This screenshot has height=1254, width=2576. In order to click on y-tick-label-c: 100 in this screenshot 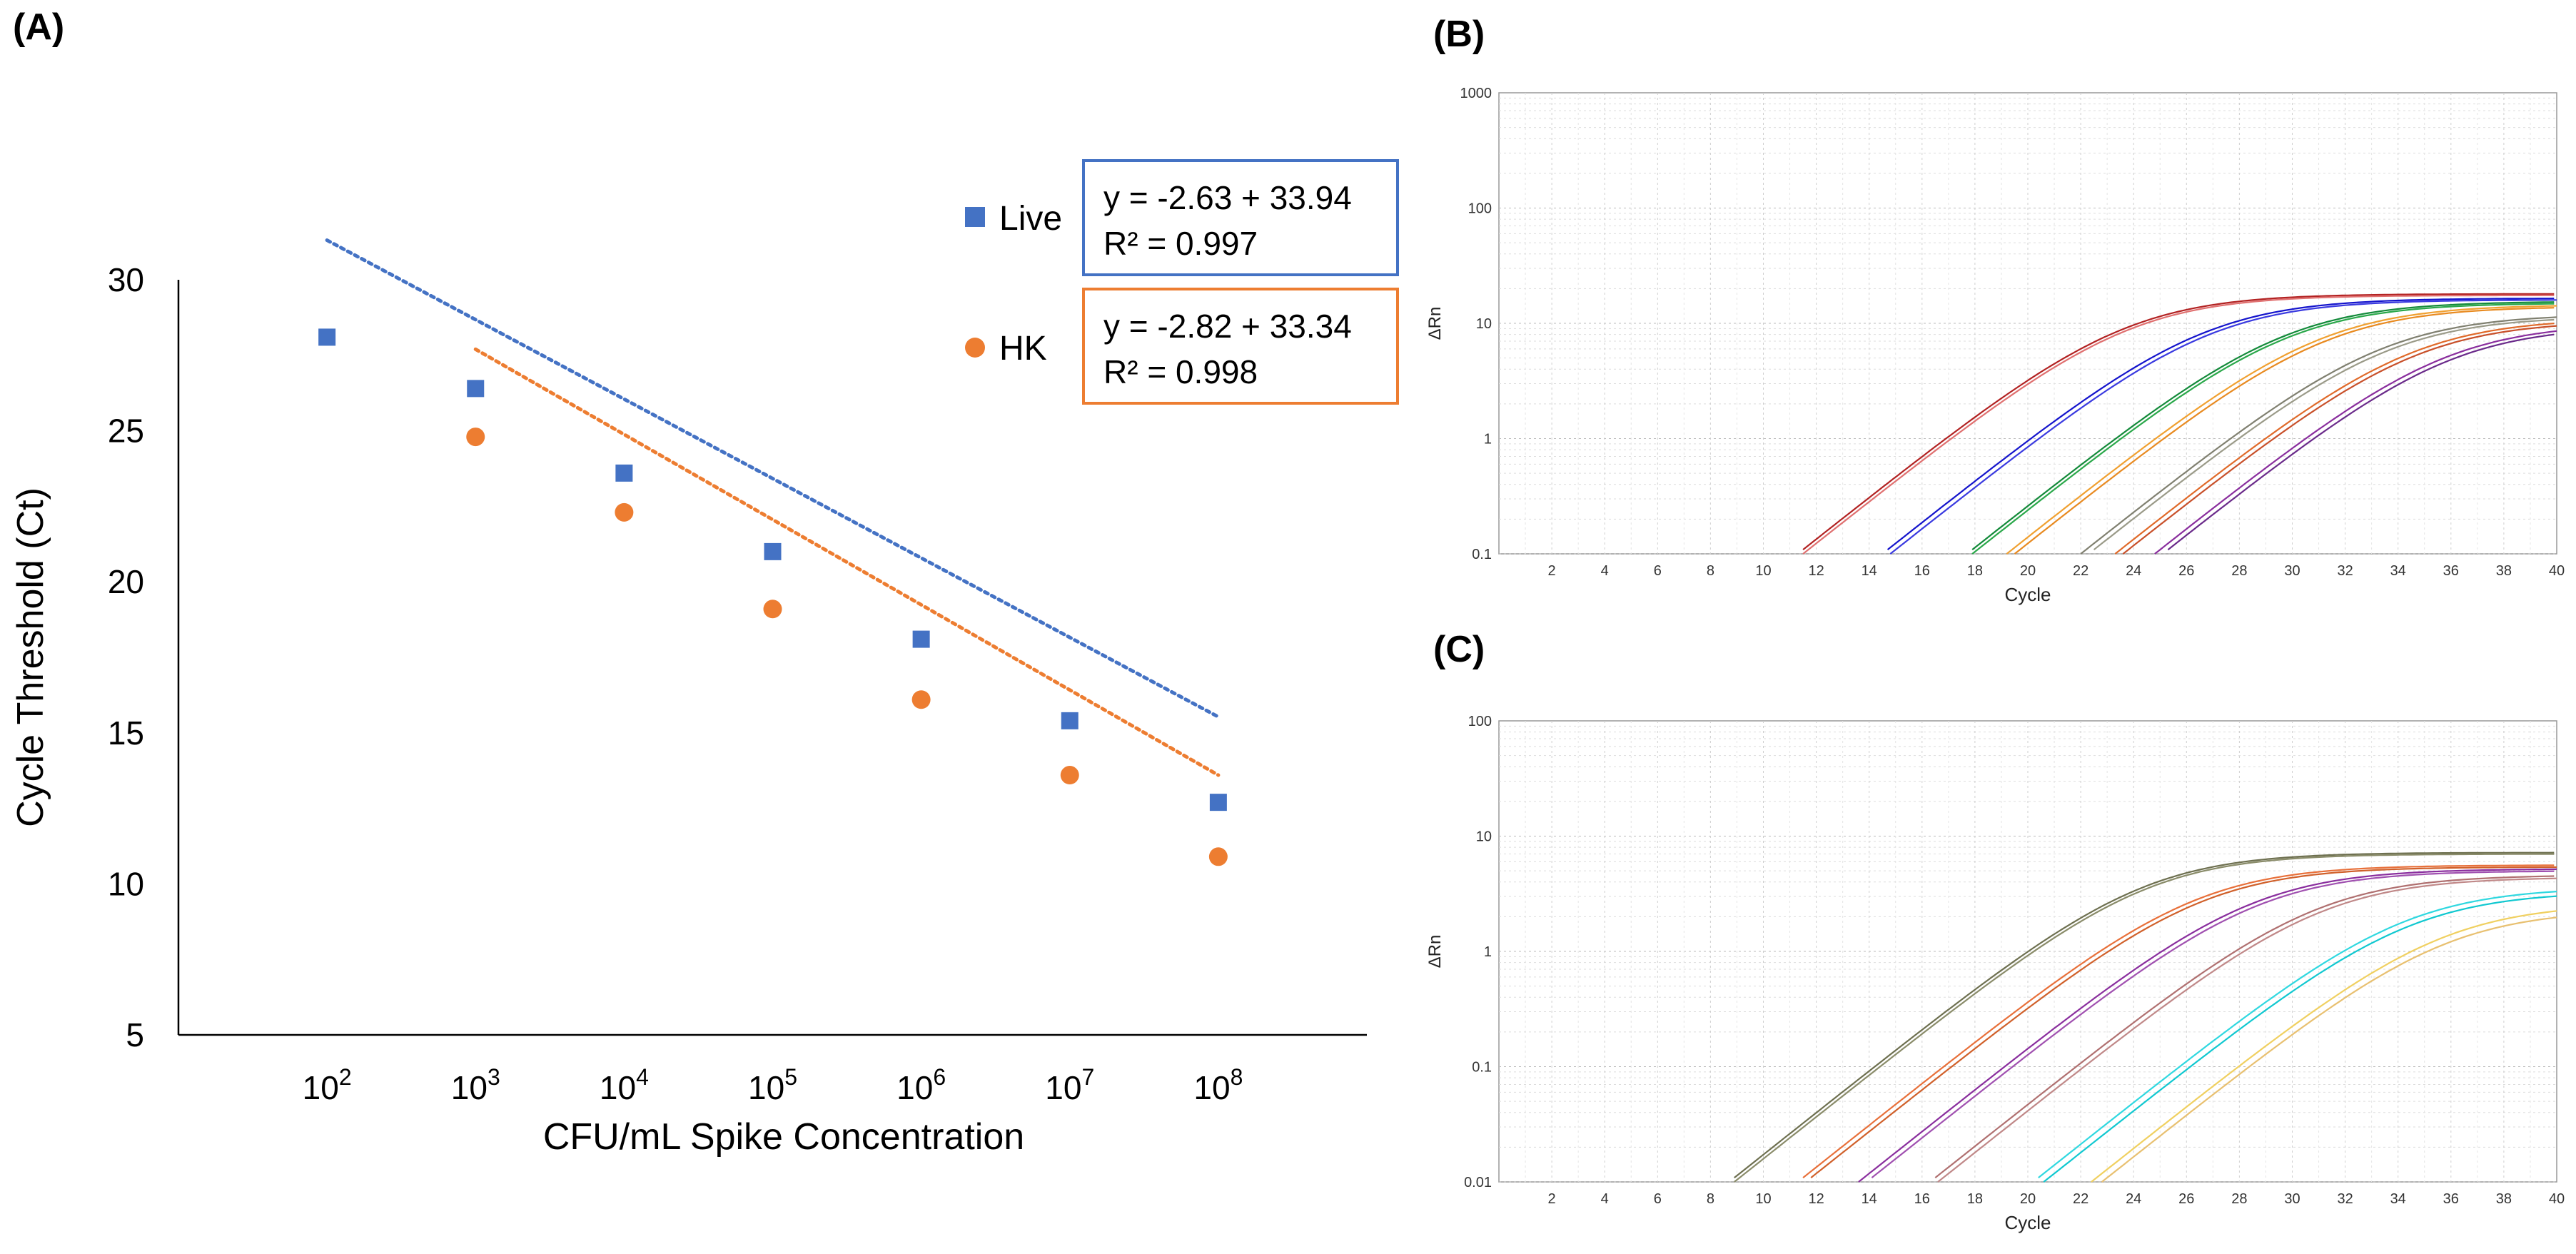, I will do `click(1480, 721)`.